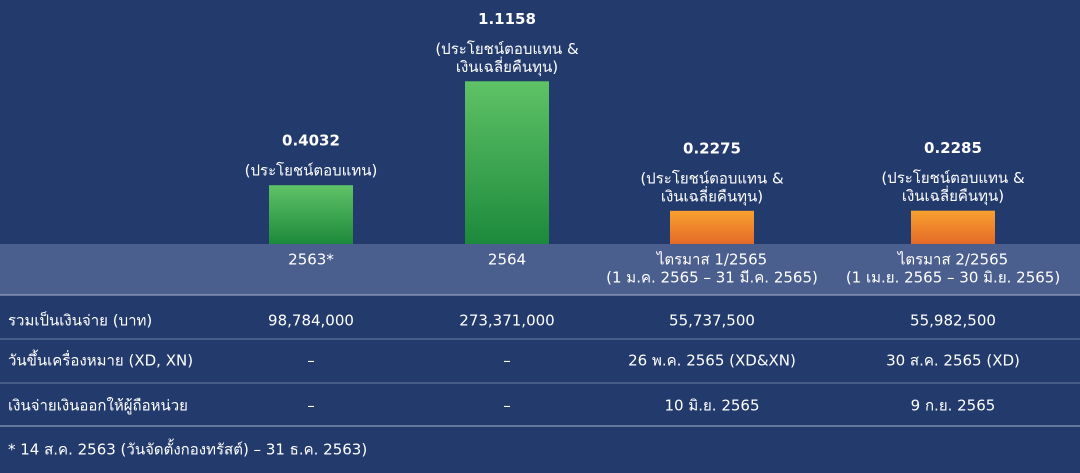 Image resolution: width=1080 pixels, height=473 pixels. I want to click on table-cell: 30 ส.ค. 2565 (XD), so click(953, 361).